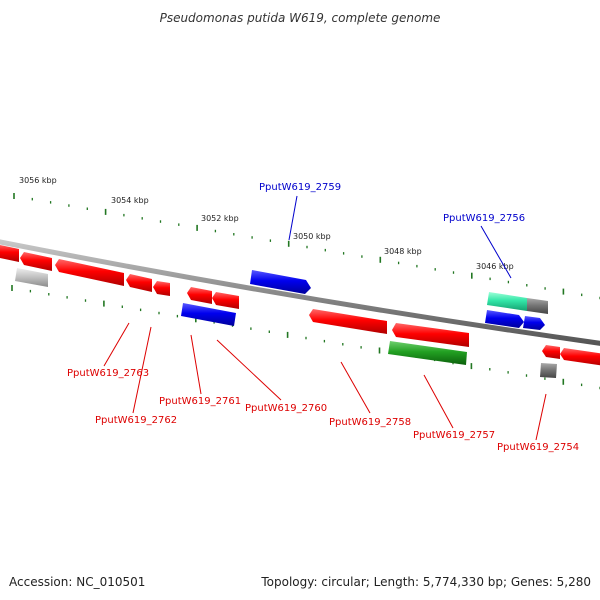  Describe the element at coordinates (77, 582) in the screenshot. I see `accession-text: Accession: NC_010501` at that location.